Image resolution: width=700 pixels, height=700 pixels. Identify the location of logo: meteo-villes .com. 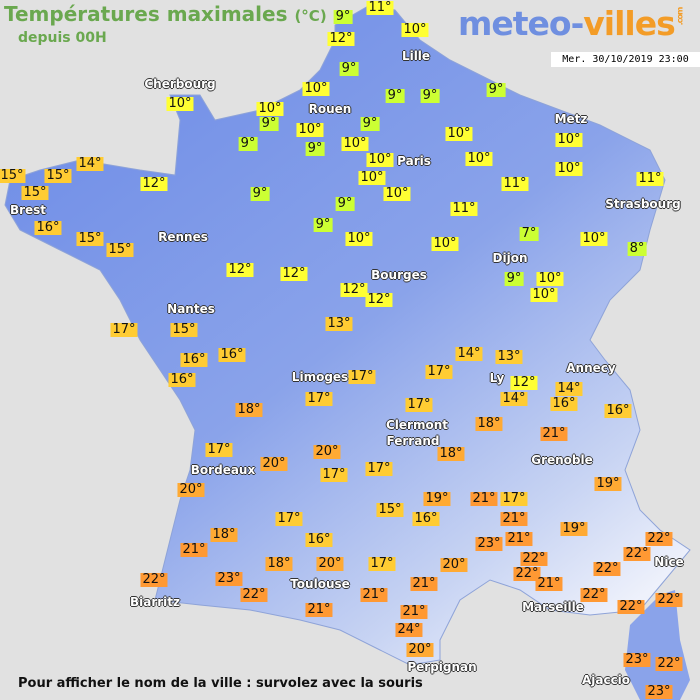
(571, 23).